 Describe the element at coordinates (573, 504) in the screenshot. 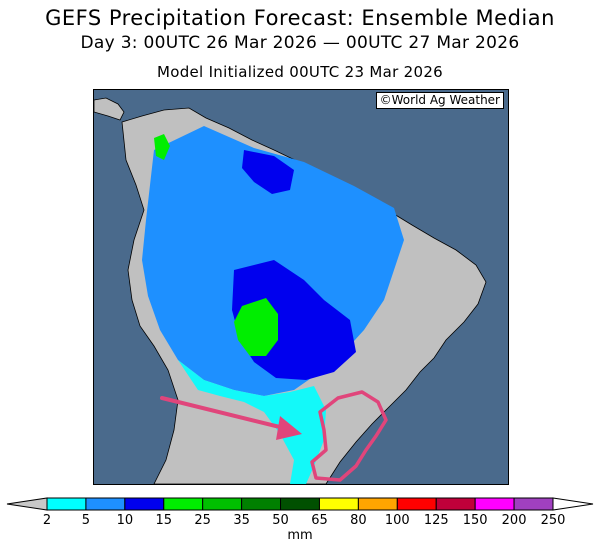

I see `colorbar-over-triangle` at that location.